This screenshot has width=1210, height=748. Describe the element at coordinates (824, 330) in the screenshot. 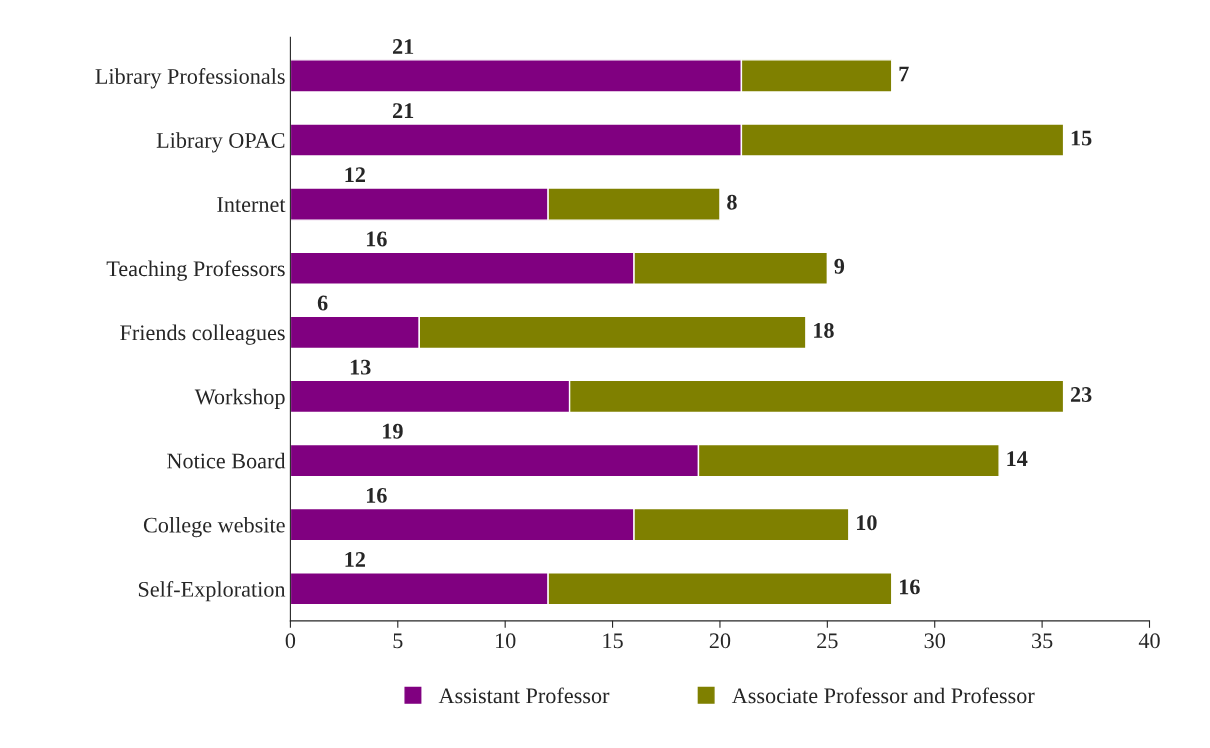

I see `data-label: 18` at that location.